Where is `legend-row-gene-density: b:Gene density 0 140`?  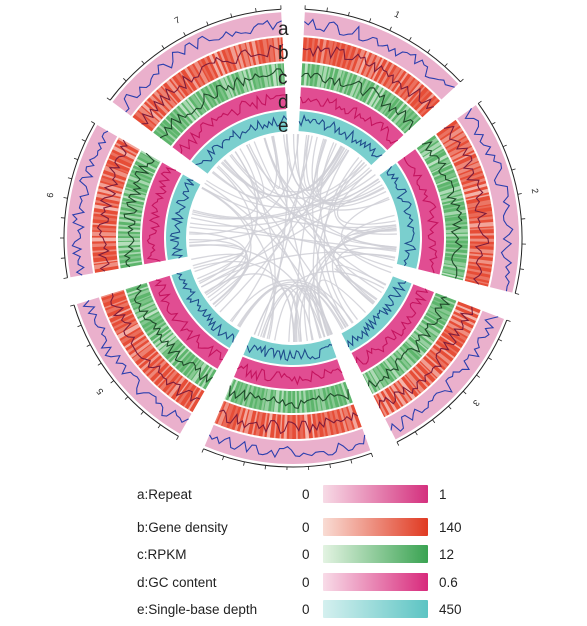 legend-row-gene-density: b:Gene density 0 140 is located at coordinates (302, 528).